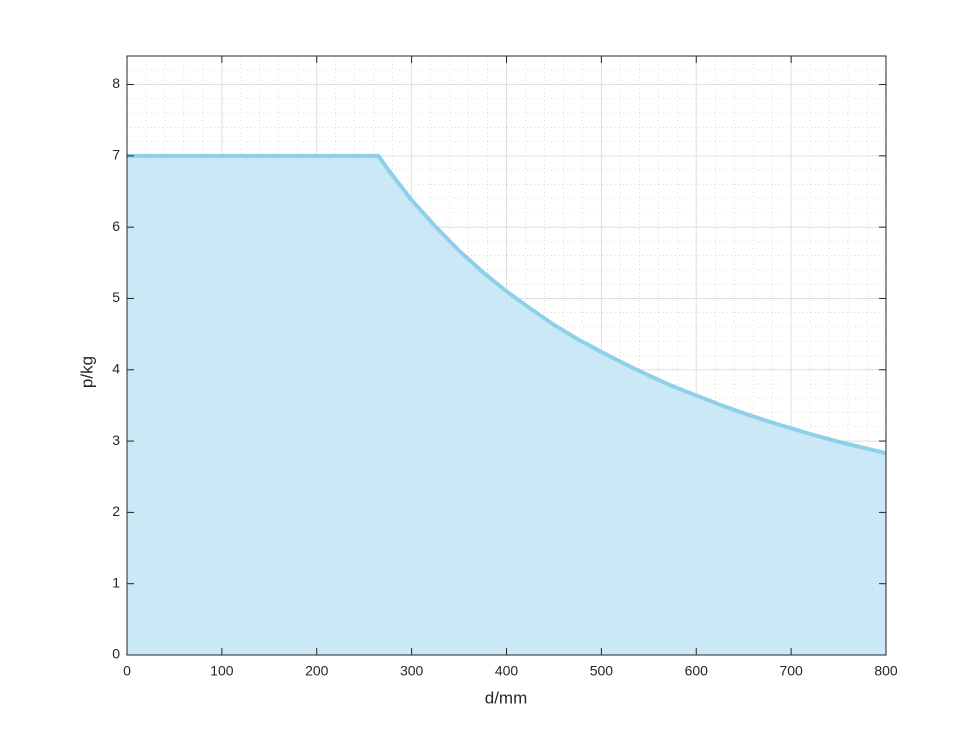  What do you see at coordinates (116, 440) in the screenshot?
I see `y-tick-label: 3` at bounding box center [116, 440].